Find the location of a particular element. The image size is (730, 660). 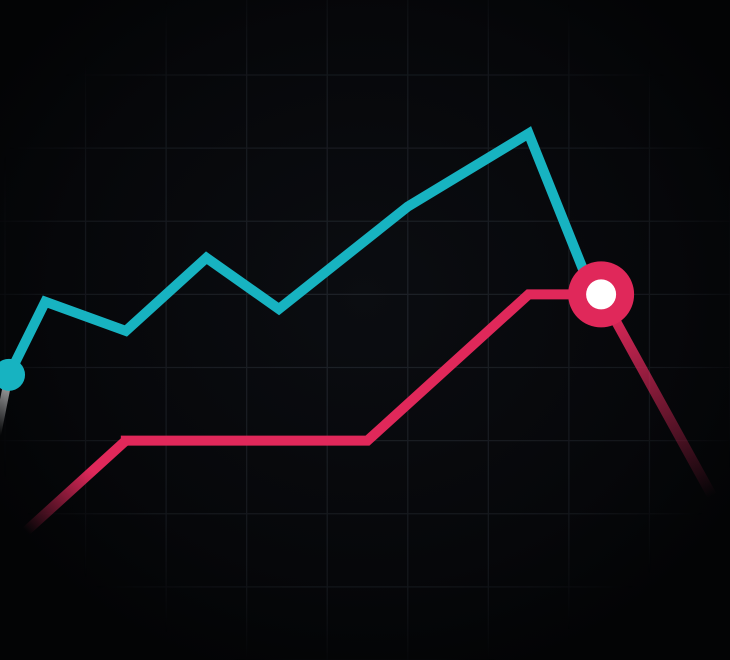

series-2-right-fade is located at coordinates (661, 404).